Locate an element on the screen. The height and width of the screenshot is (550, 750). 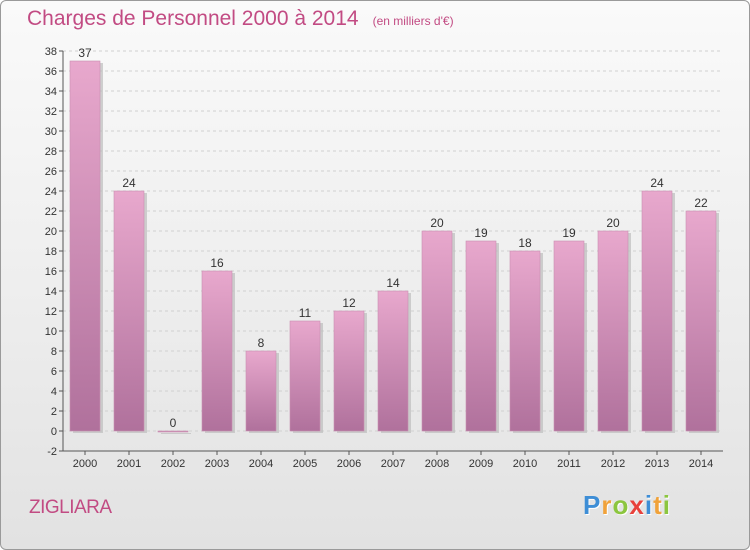
y-tick-label: -2 is located at coordinates (52, 452).